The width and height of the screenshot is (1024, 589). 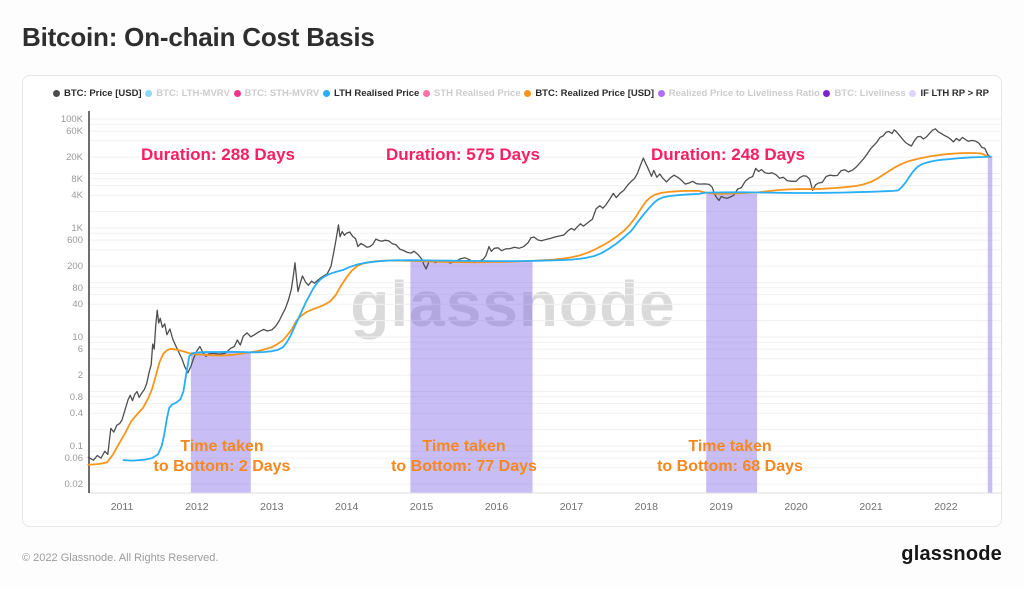 I want to click on y-axis-tick-label: 100K, so click(x=72, y=119).